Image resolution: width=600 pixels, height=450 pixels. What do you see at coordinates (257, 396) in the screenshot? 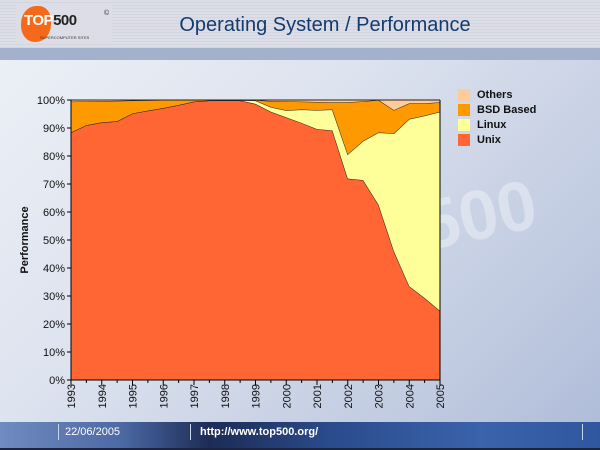
I see `x-tick-label: 1999` at bounding box center [257, 396].